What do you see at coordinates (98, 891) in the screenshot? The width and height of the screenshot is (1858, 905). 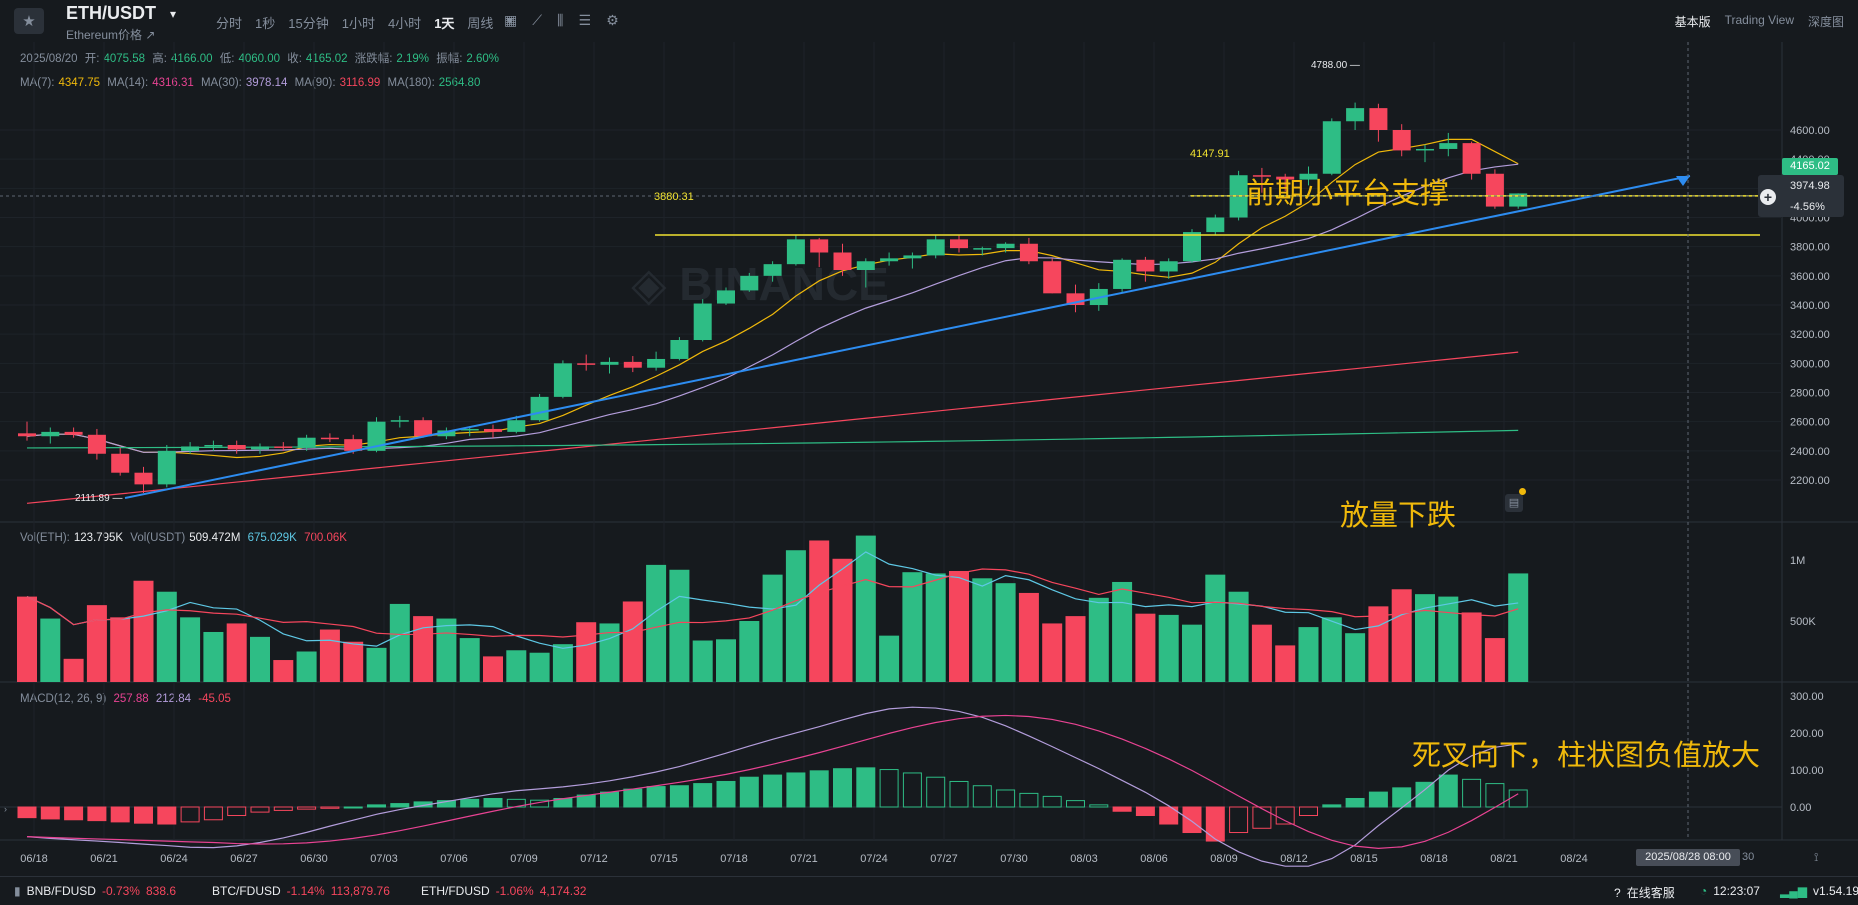 I see `ticker-bnb: ▮ BNB/FDUSD -0.73% 838.6` at bounding box center [98, 891].